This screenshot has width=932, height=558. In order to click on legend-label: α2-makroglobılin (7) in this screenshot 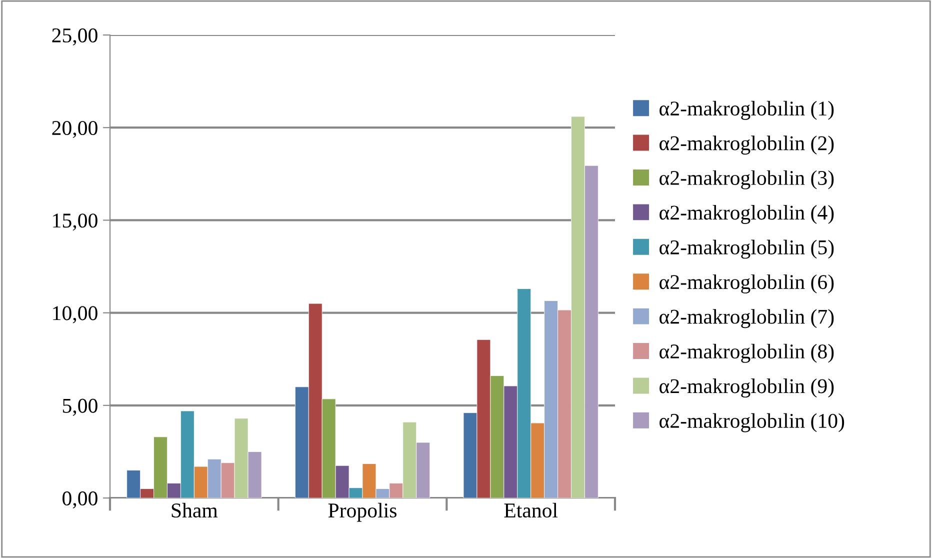, I will do `click(747, 318)`.